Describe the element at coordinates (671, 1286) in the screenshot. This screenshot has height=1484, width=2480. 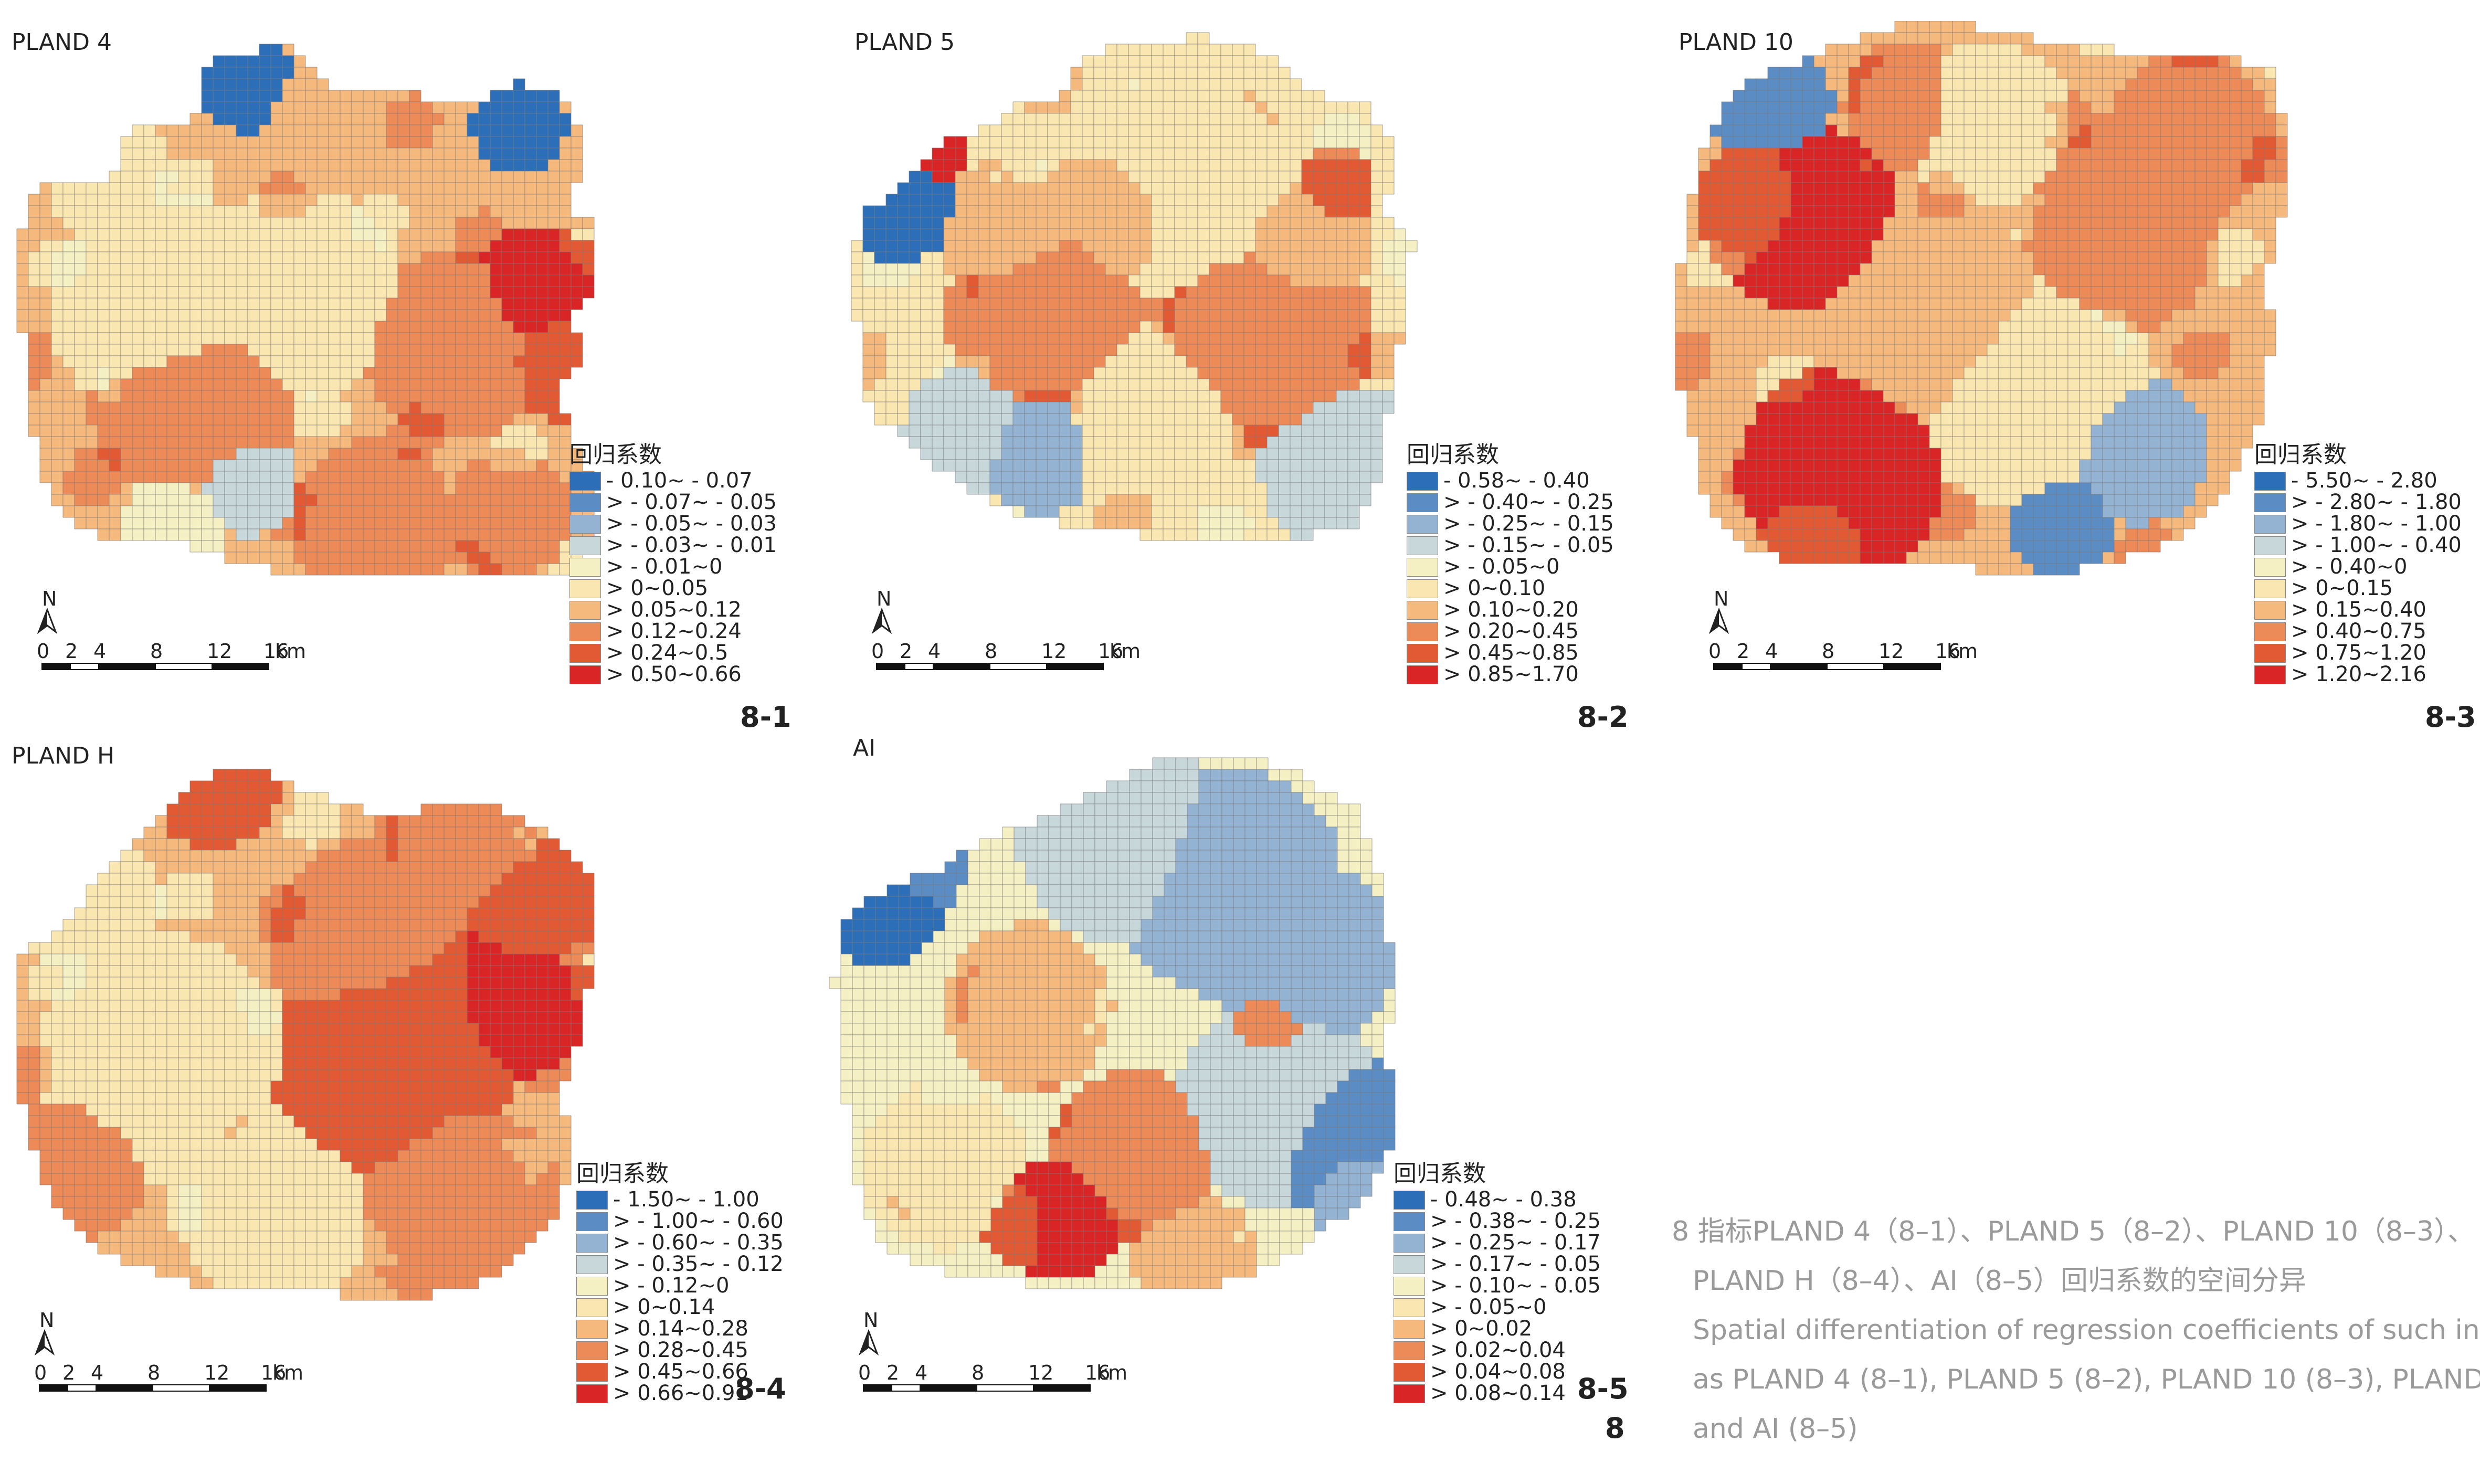
I see `legend-label: > - 0.12~0` at that location.